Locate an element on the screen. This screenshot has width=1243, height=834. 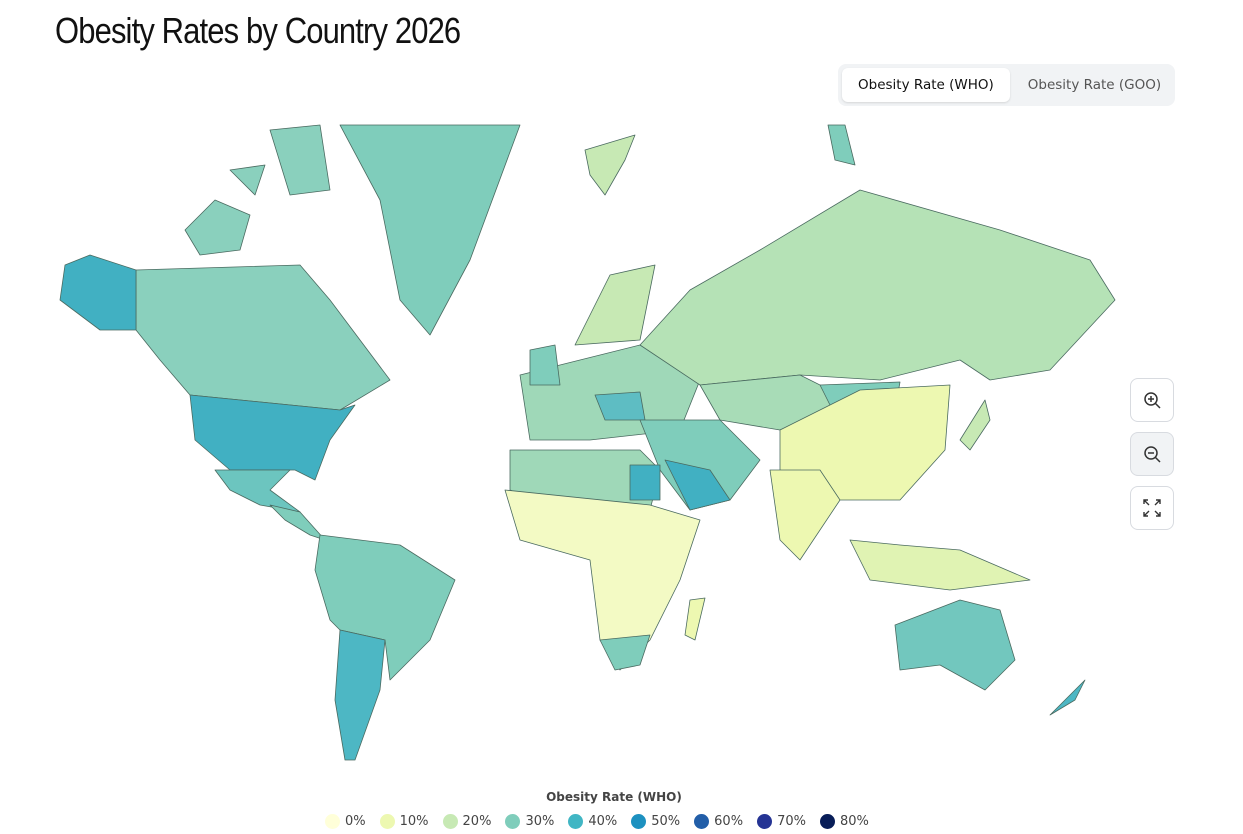
zoom-in-button is located at coordinates (1152, 400).